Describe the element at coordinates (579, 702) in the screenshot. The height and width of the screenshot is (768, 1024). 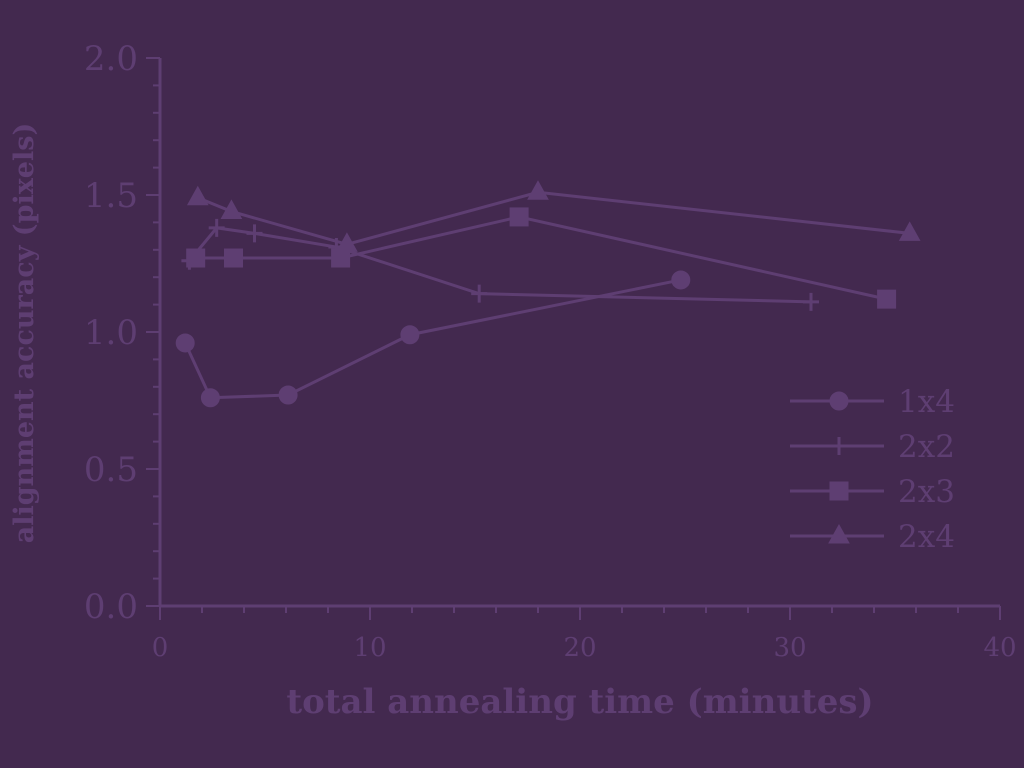
I see `x-axis-title: total annealing time (minutes)` at that location.